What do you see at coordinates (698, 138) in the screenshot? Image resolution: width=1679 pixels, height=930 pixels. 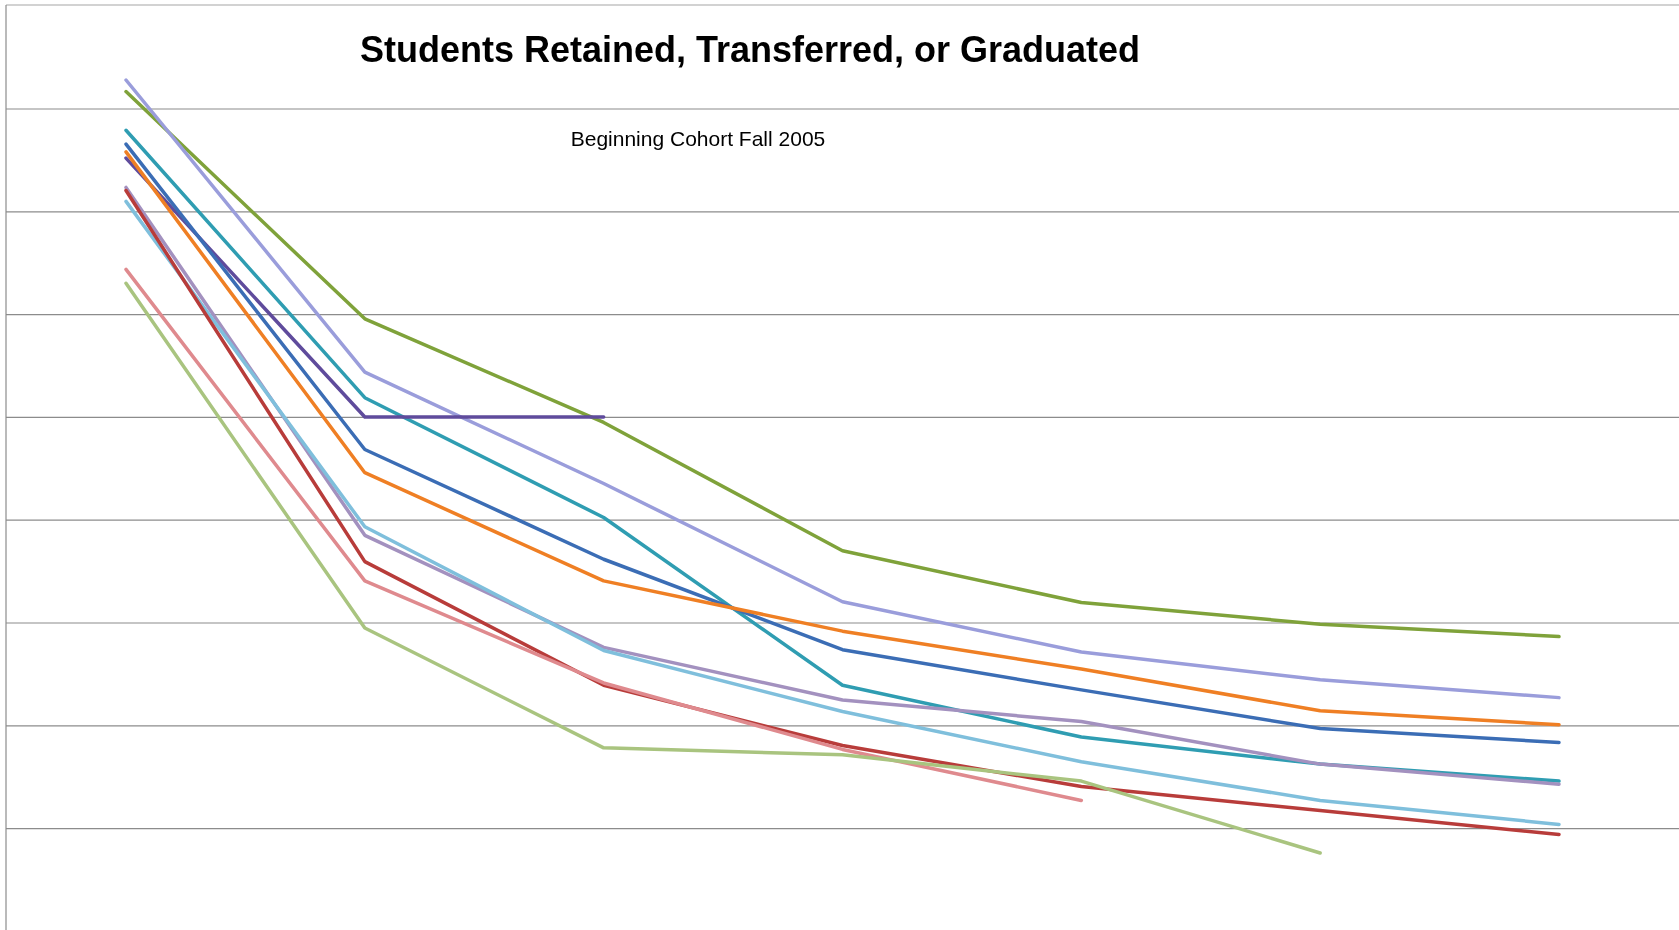 I see `text: Beginning Cohort Fall 2005` at bounding box center [698, 138].